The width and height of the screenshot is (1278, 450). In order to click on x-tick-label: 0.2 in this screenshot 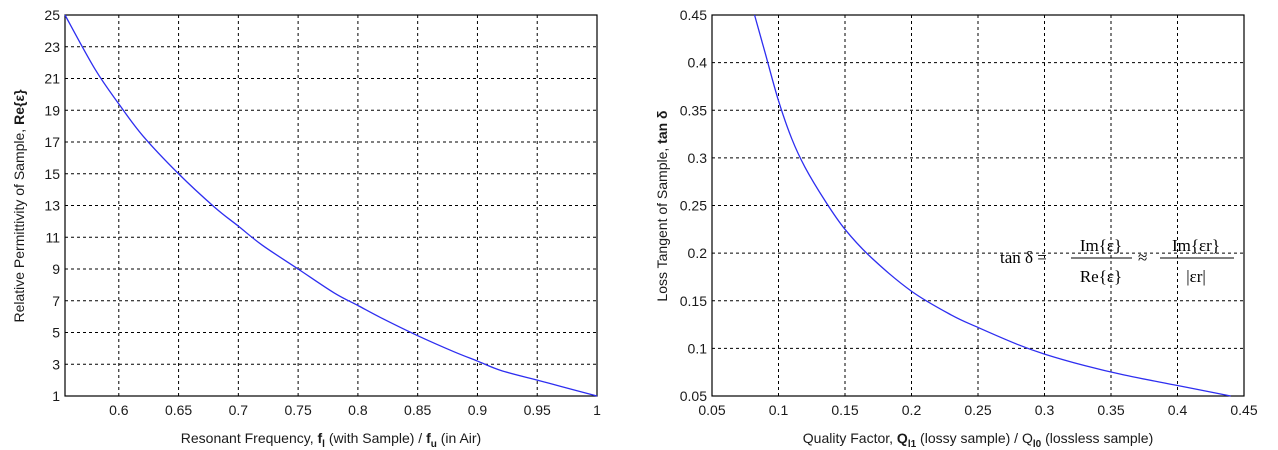, I will do `click(912, 410)`.